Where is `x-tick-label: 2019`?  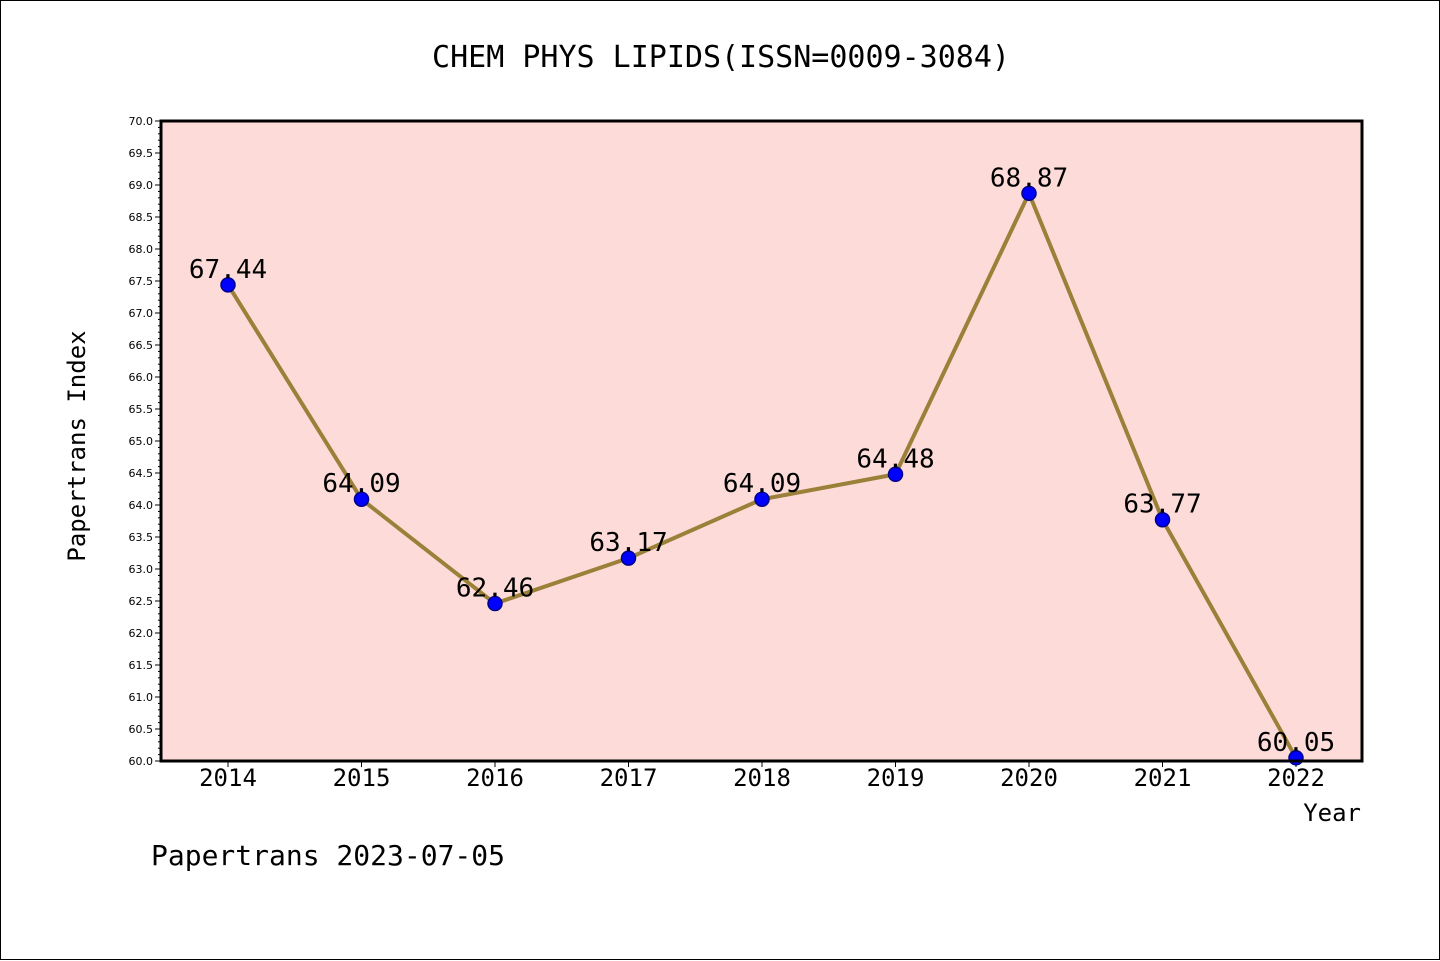 x-tick-label: 2019 is located at coordinates (896, 778).